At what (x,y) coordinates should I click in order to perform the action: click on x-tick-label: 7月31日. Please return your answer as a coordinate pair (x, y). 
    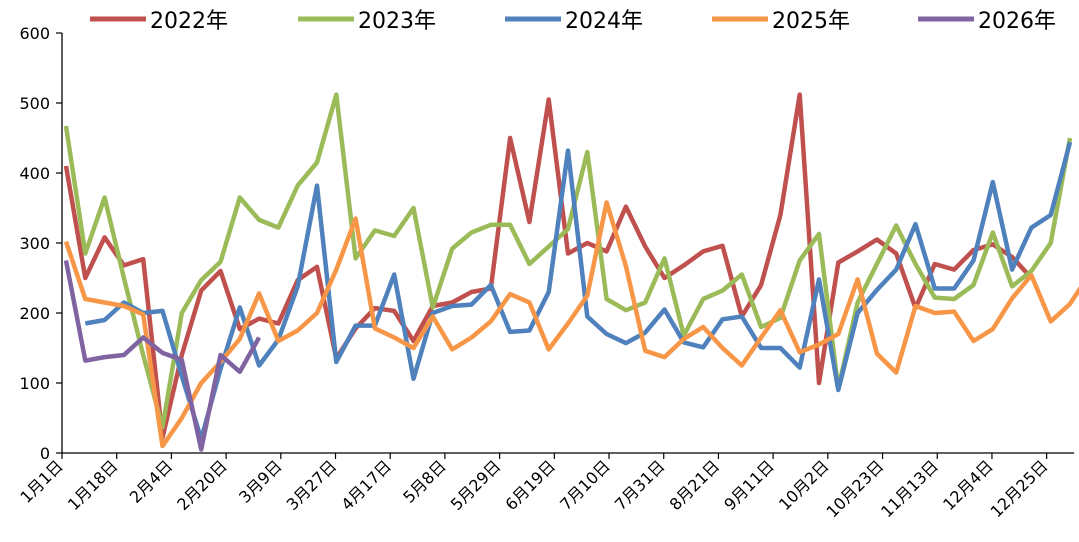
    Looking at the image, I should click on (640, 485).